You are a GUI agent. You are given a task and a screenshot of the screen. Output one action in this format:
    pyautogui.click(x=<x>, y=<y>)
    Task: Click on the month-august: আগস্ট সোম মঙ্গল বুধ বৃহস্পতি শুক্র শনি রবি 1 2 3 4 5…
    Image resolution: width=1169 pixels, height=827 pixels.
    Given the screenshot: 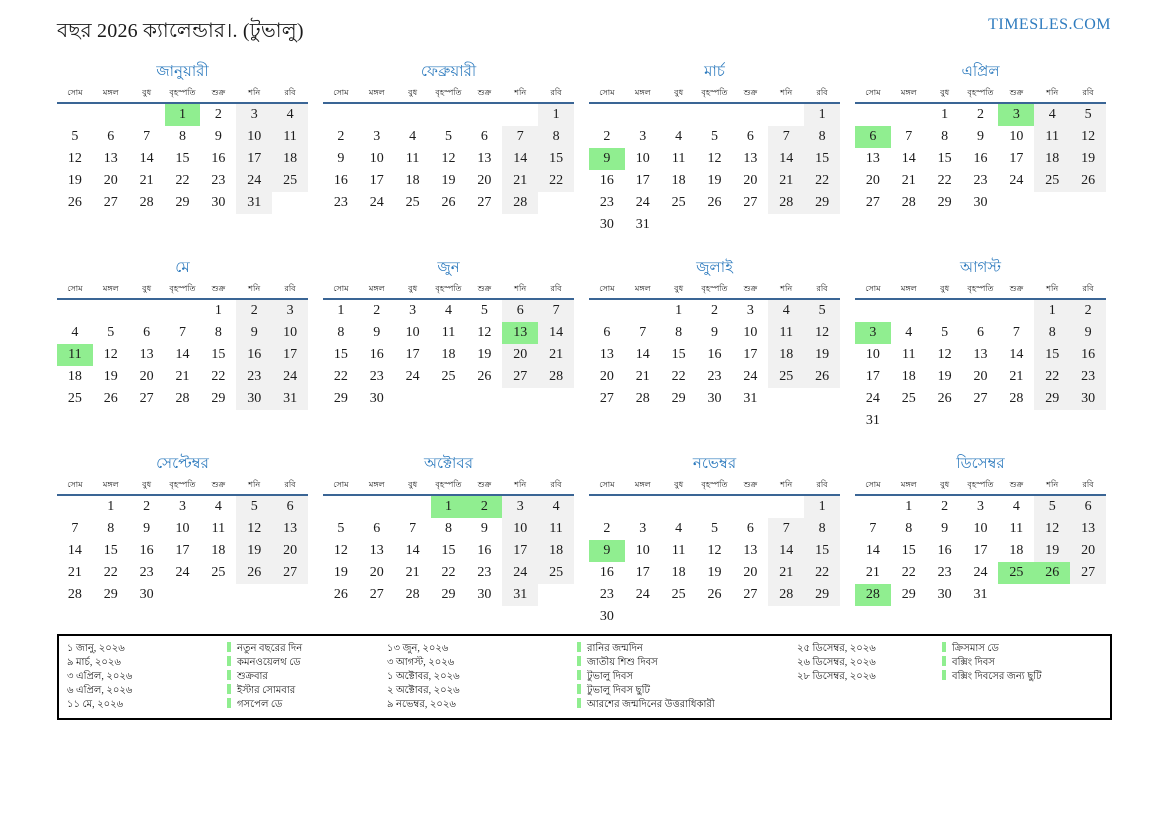 What is the action you would take?
    pyautogui.click(x=980, y=344)
    